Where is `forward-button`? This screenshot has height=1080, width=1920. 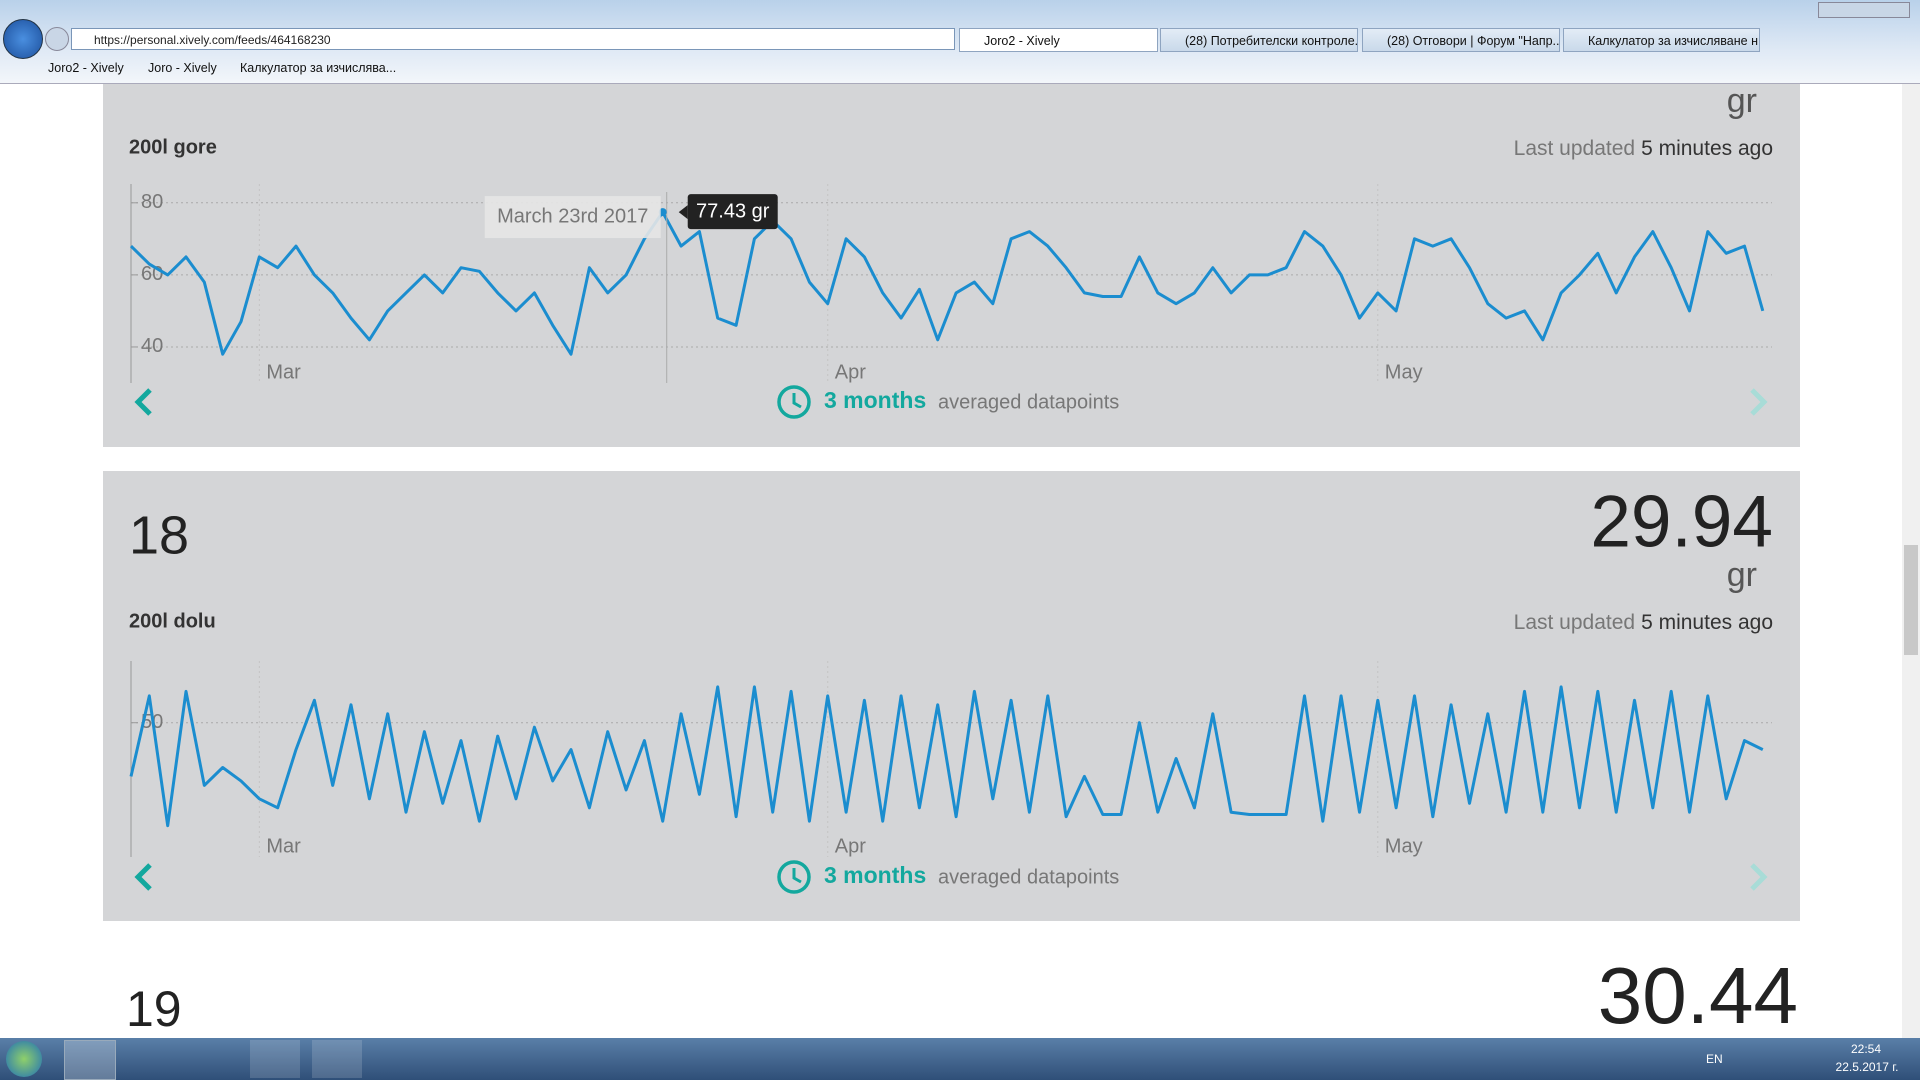 forward-button is located at coordinates (57, 39).